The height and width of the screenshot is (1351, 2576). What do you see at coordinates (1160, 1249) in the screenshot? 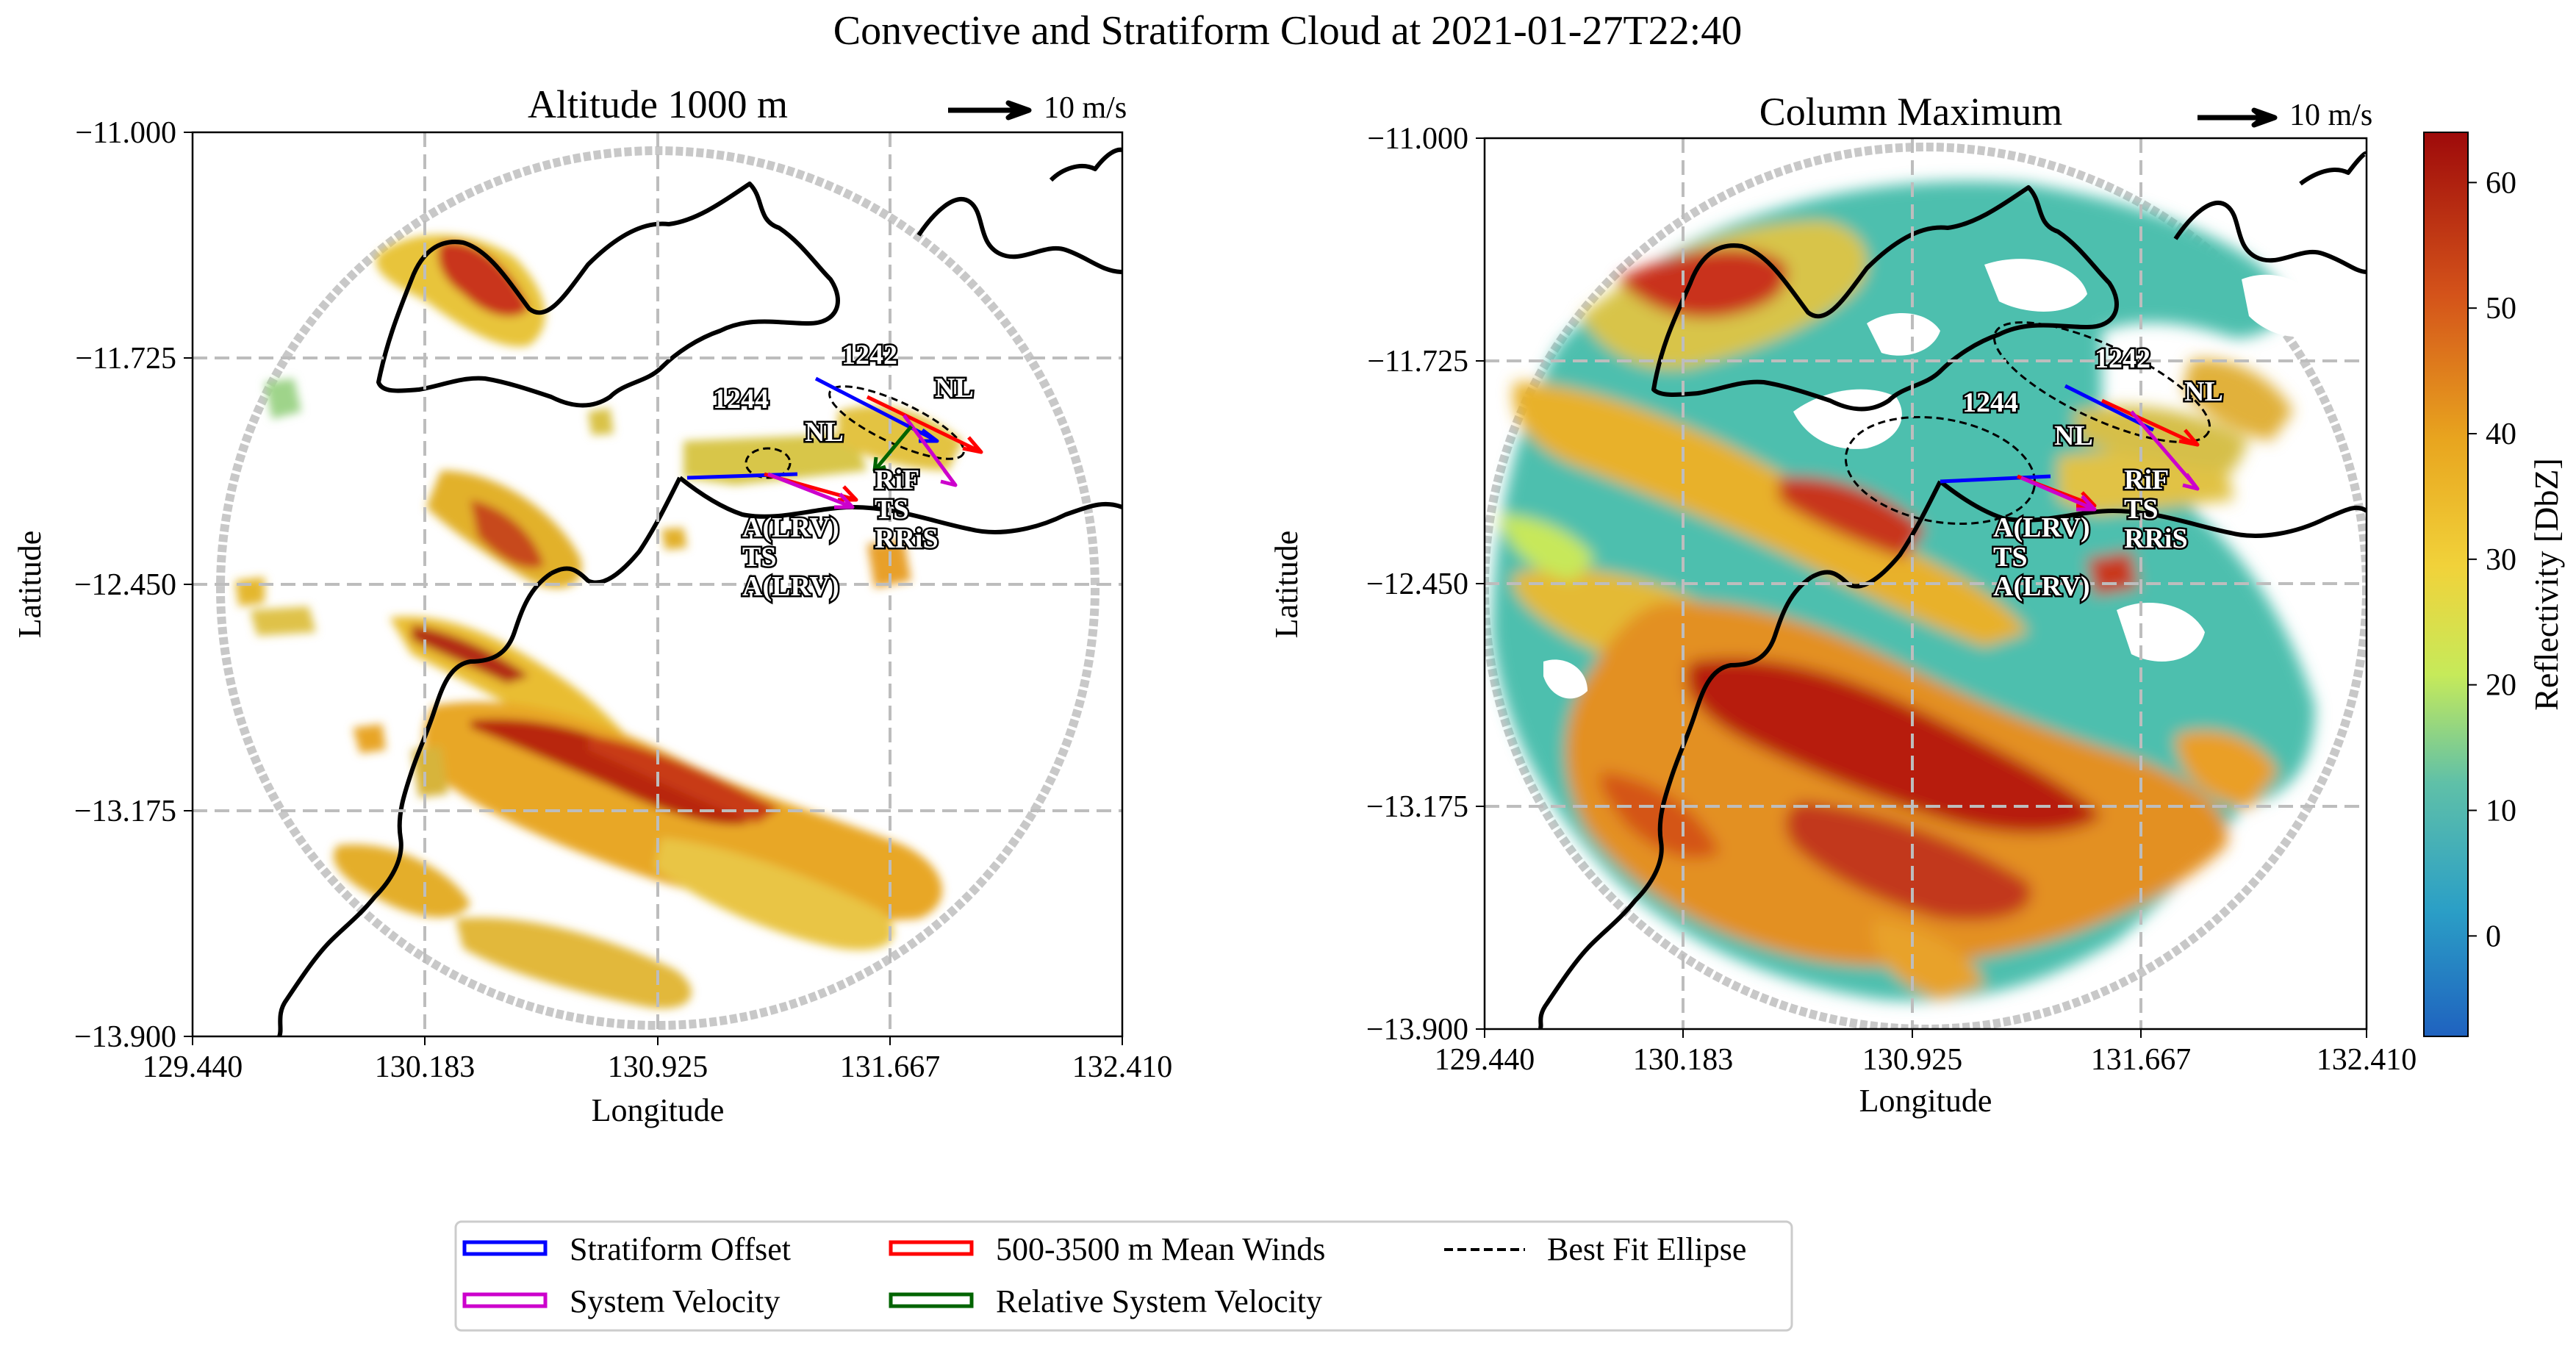
I see `legend-label-mean-winds: 500-3500 m Mean Winds` at bounding box center [1160, 1249].